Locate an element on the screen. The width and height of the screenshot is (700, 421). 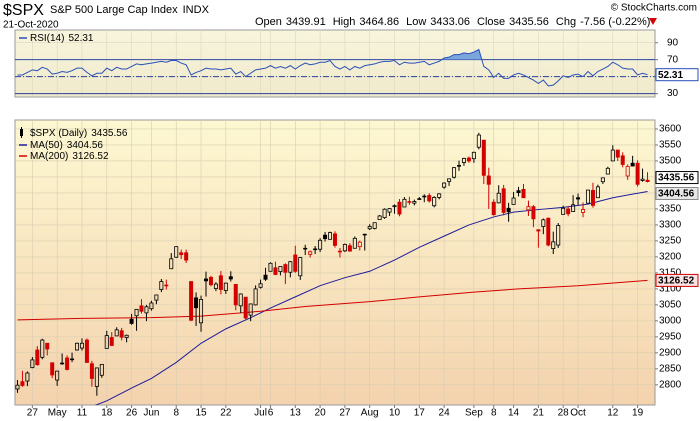
credit: © StockCharts.com is located at coordinates (654, 8).